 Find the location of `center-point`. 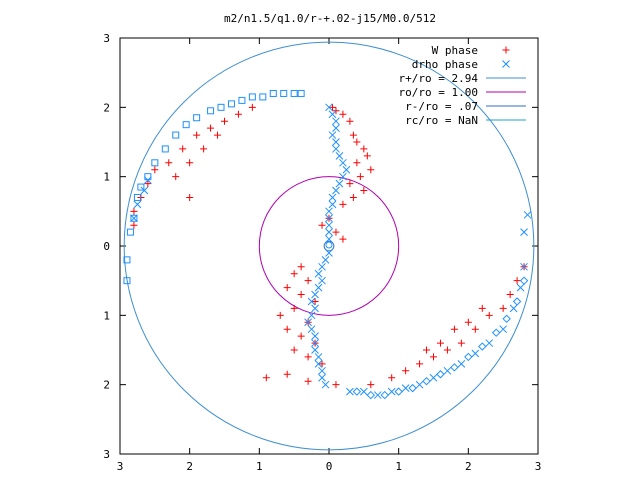

center-point is located at coordinates (329, 245).